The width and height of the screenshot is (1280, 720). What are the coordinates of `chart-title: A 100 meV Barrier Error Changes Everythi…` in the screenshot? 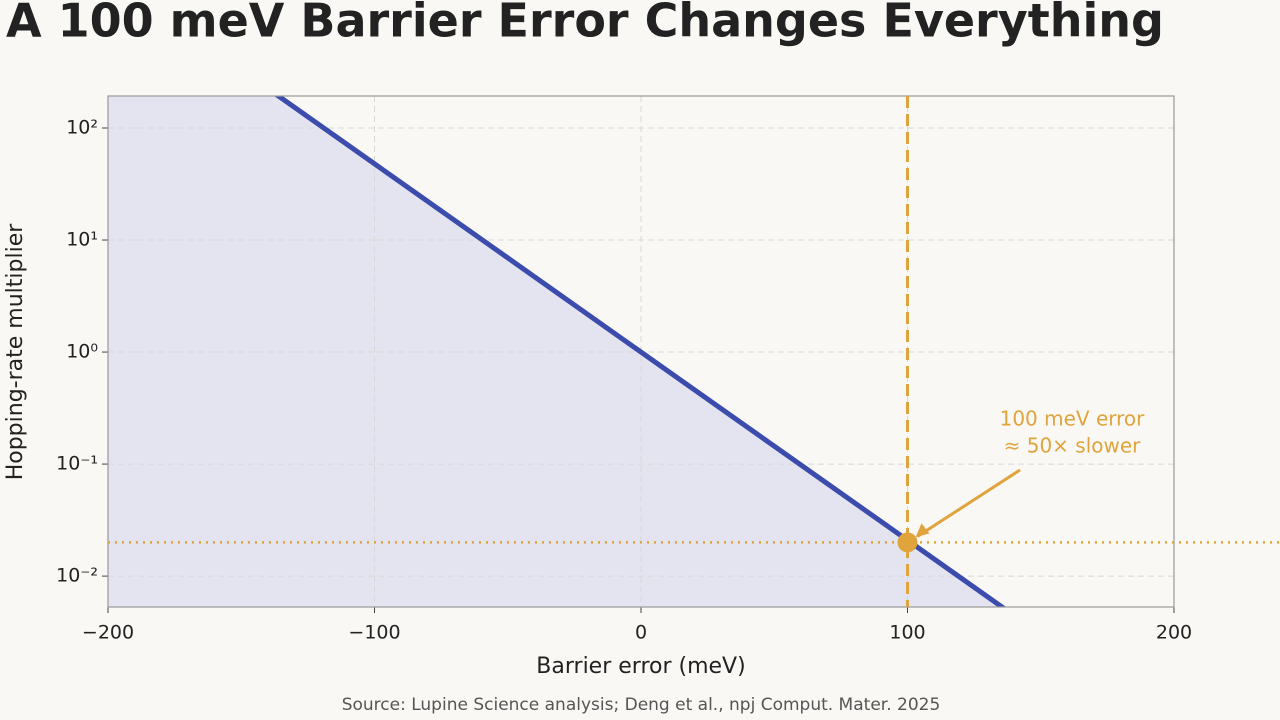 It's located at (585, 24).